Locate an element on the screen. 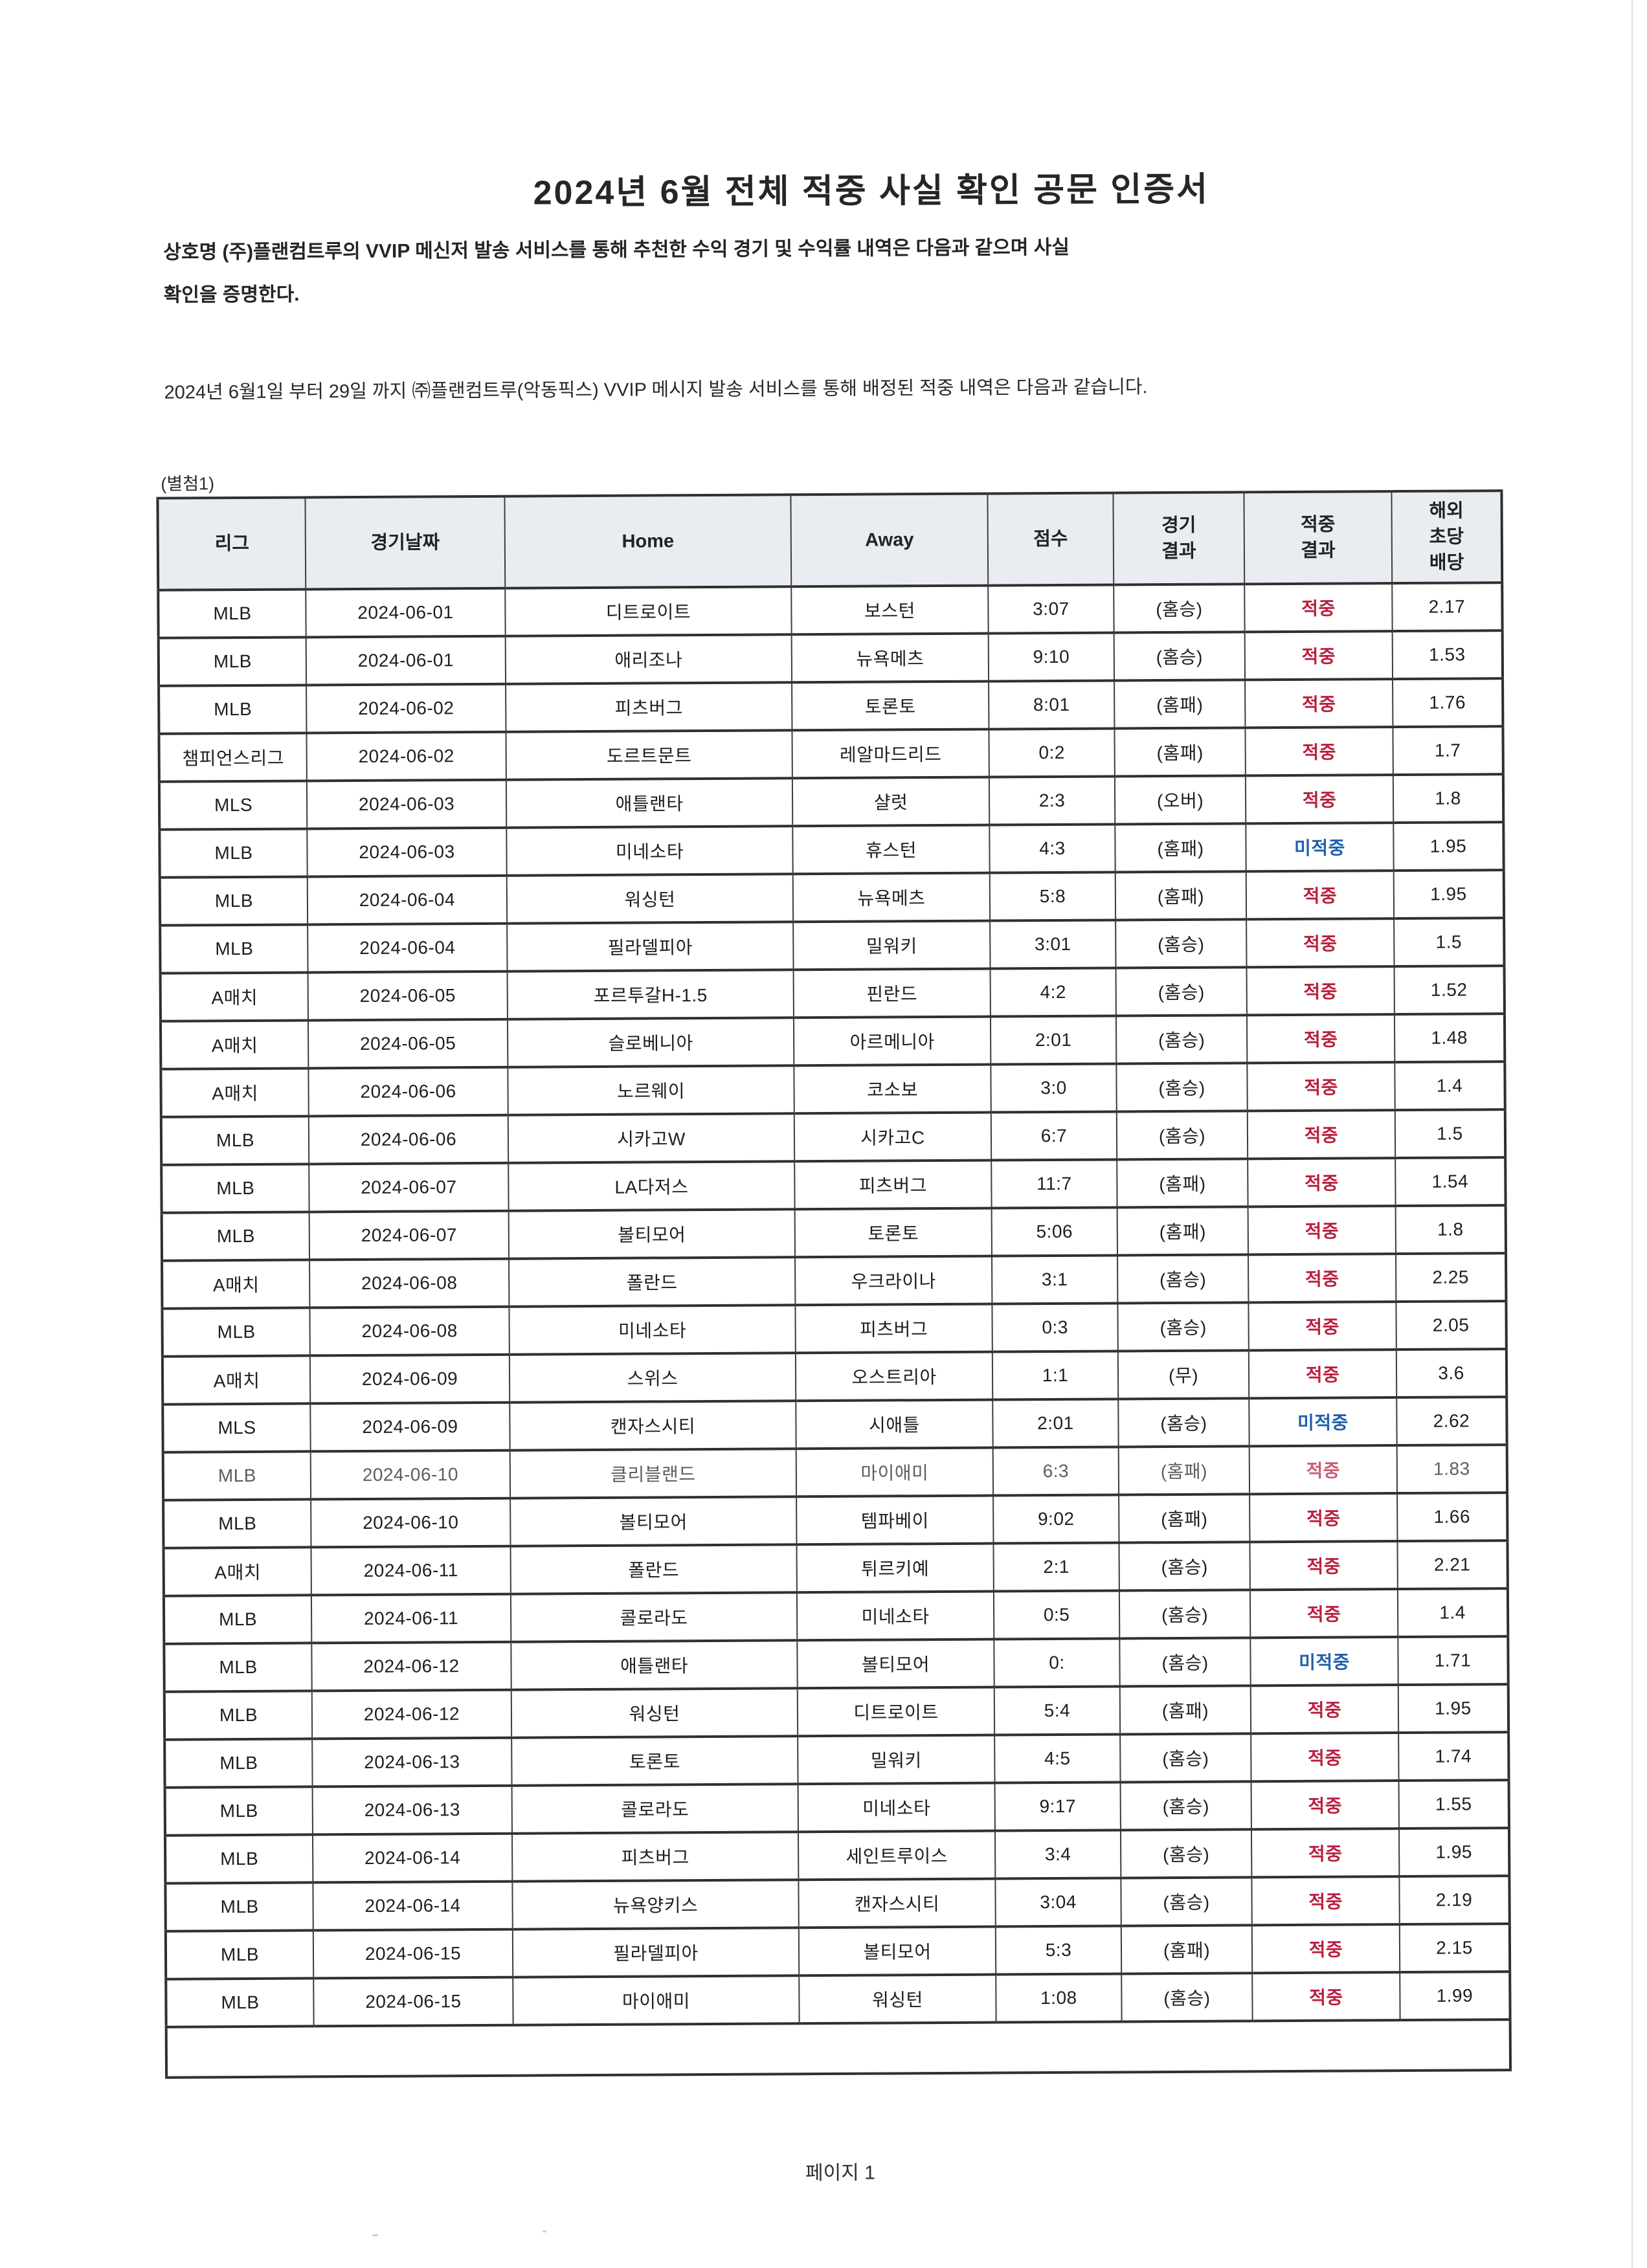 The width and height of the screenshot is (1647, 2268). cell-odds: 1.52 is located at coordinates (1449, 990).